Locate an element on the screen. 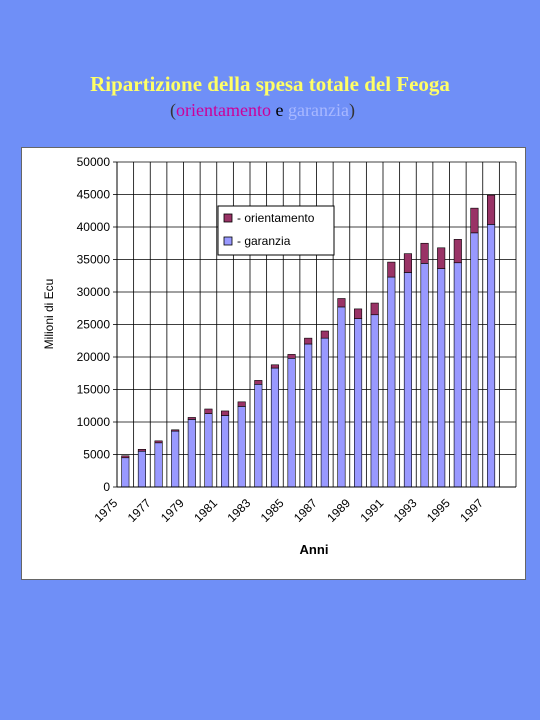  y-tick-label: 10000 is located at coordinates (94, 422).